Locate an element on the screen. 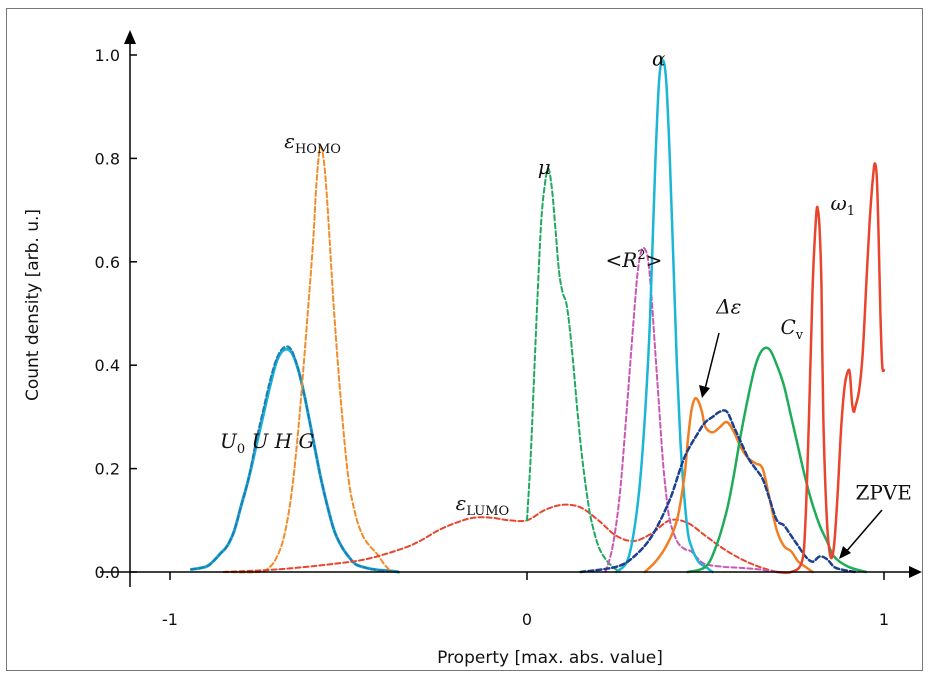 This screenshot has width=930, height=682. y-tick-label: 1.0 is located at coordinates (107, 55).